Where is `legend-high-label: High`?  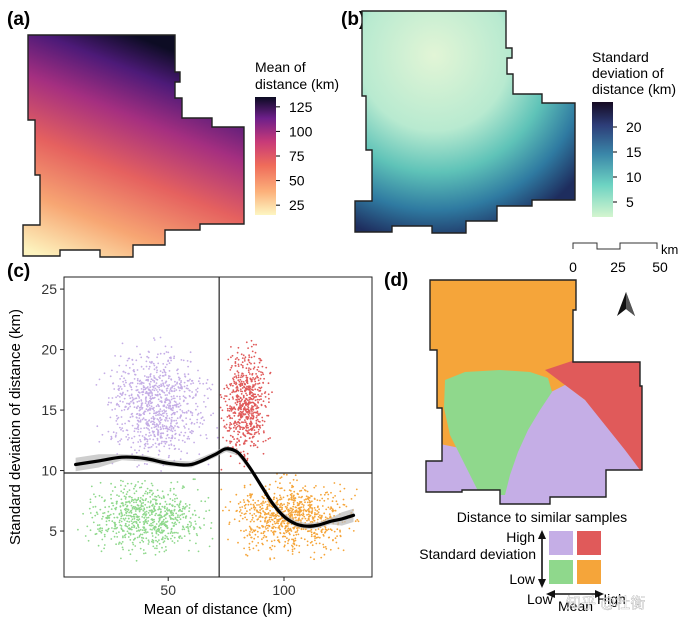
legend-high-label: High is located at coordinates (520, 537).